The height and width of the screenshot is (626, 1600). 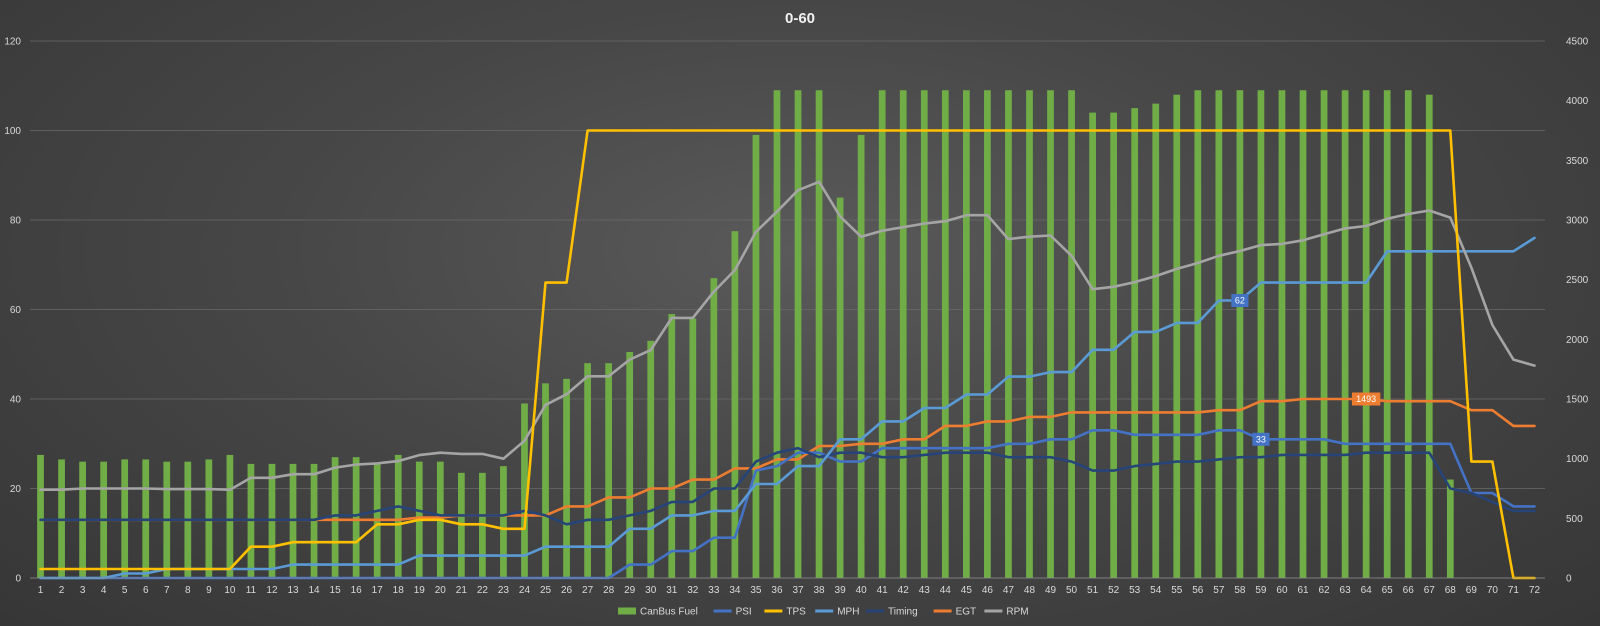 I want to click on x-tick-label: 40, so click(x=862, y=590).